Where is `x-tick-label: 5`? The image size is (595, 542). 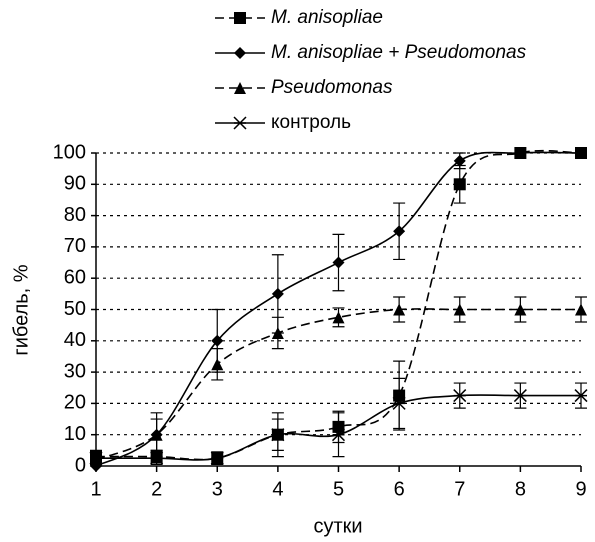
x-tick-label: 5 is located at coordinates (338, 489).